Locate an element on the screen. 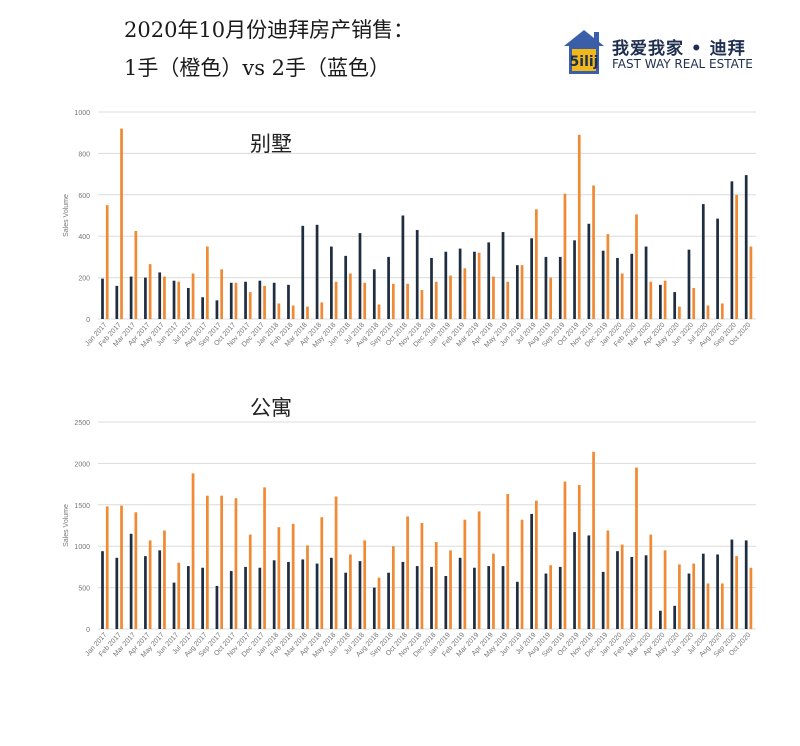  y-tick-label: 200 is located at coordinates (84, 279).